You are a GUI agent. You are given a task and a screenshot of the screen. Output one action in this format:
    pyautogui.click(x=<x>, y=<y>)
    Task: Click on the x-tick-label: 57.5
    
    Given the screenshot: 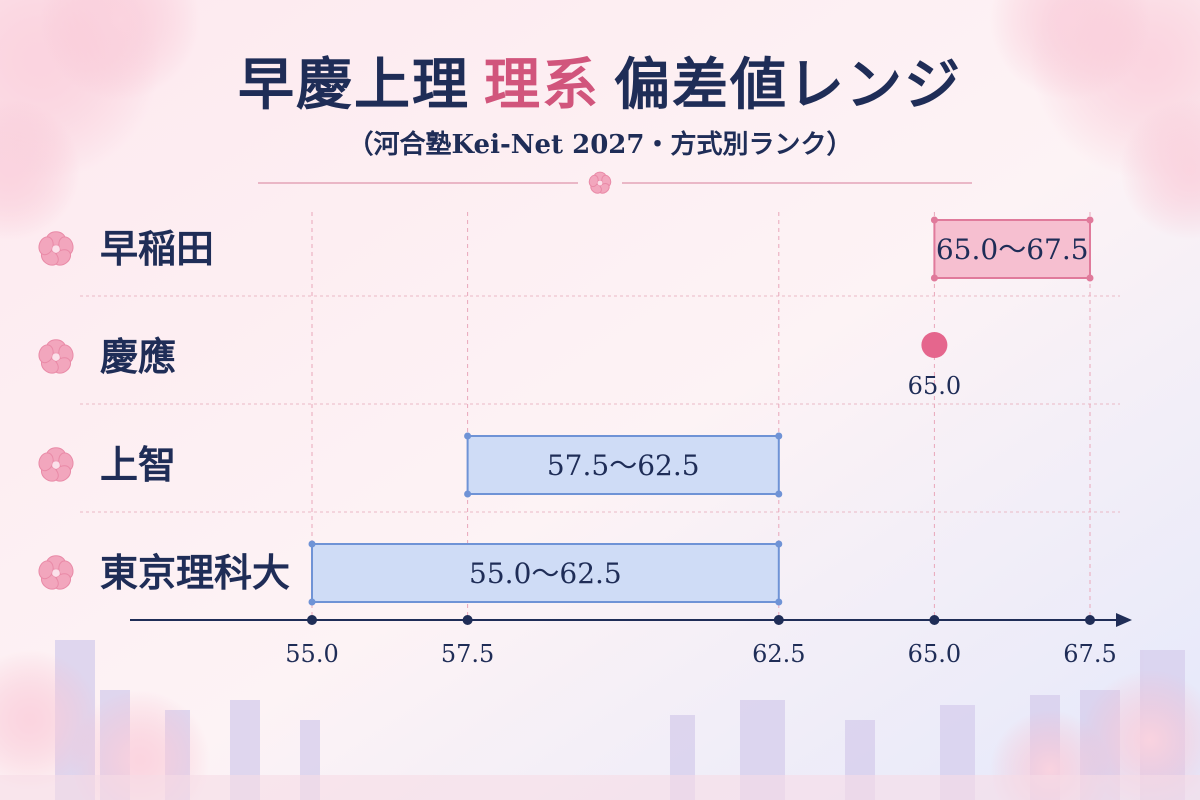 What is the action you would take?
    pyautogui.click(x=467, y=654)
    